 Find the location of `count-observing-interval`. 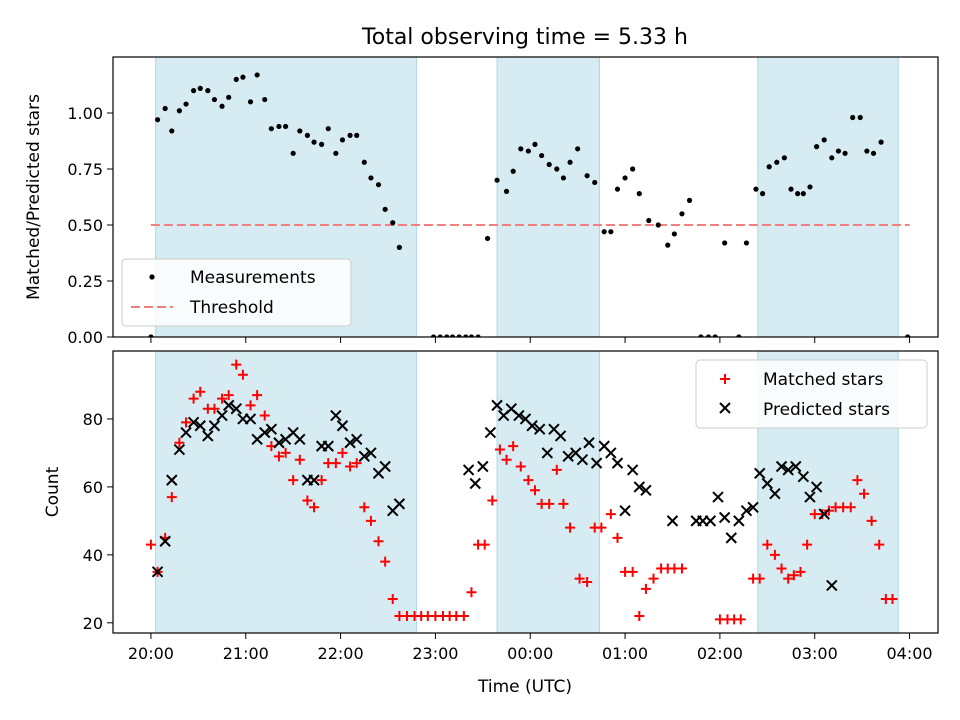

count-observing-interval is located at coordinates (286, 492).